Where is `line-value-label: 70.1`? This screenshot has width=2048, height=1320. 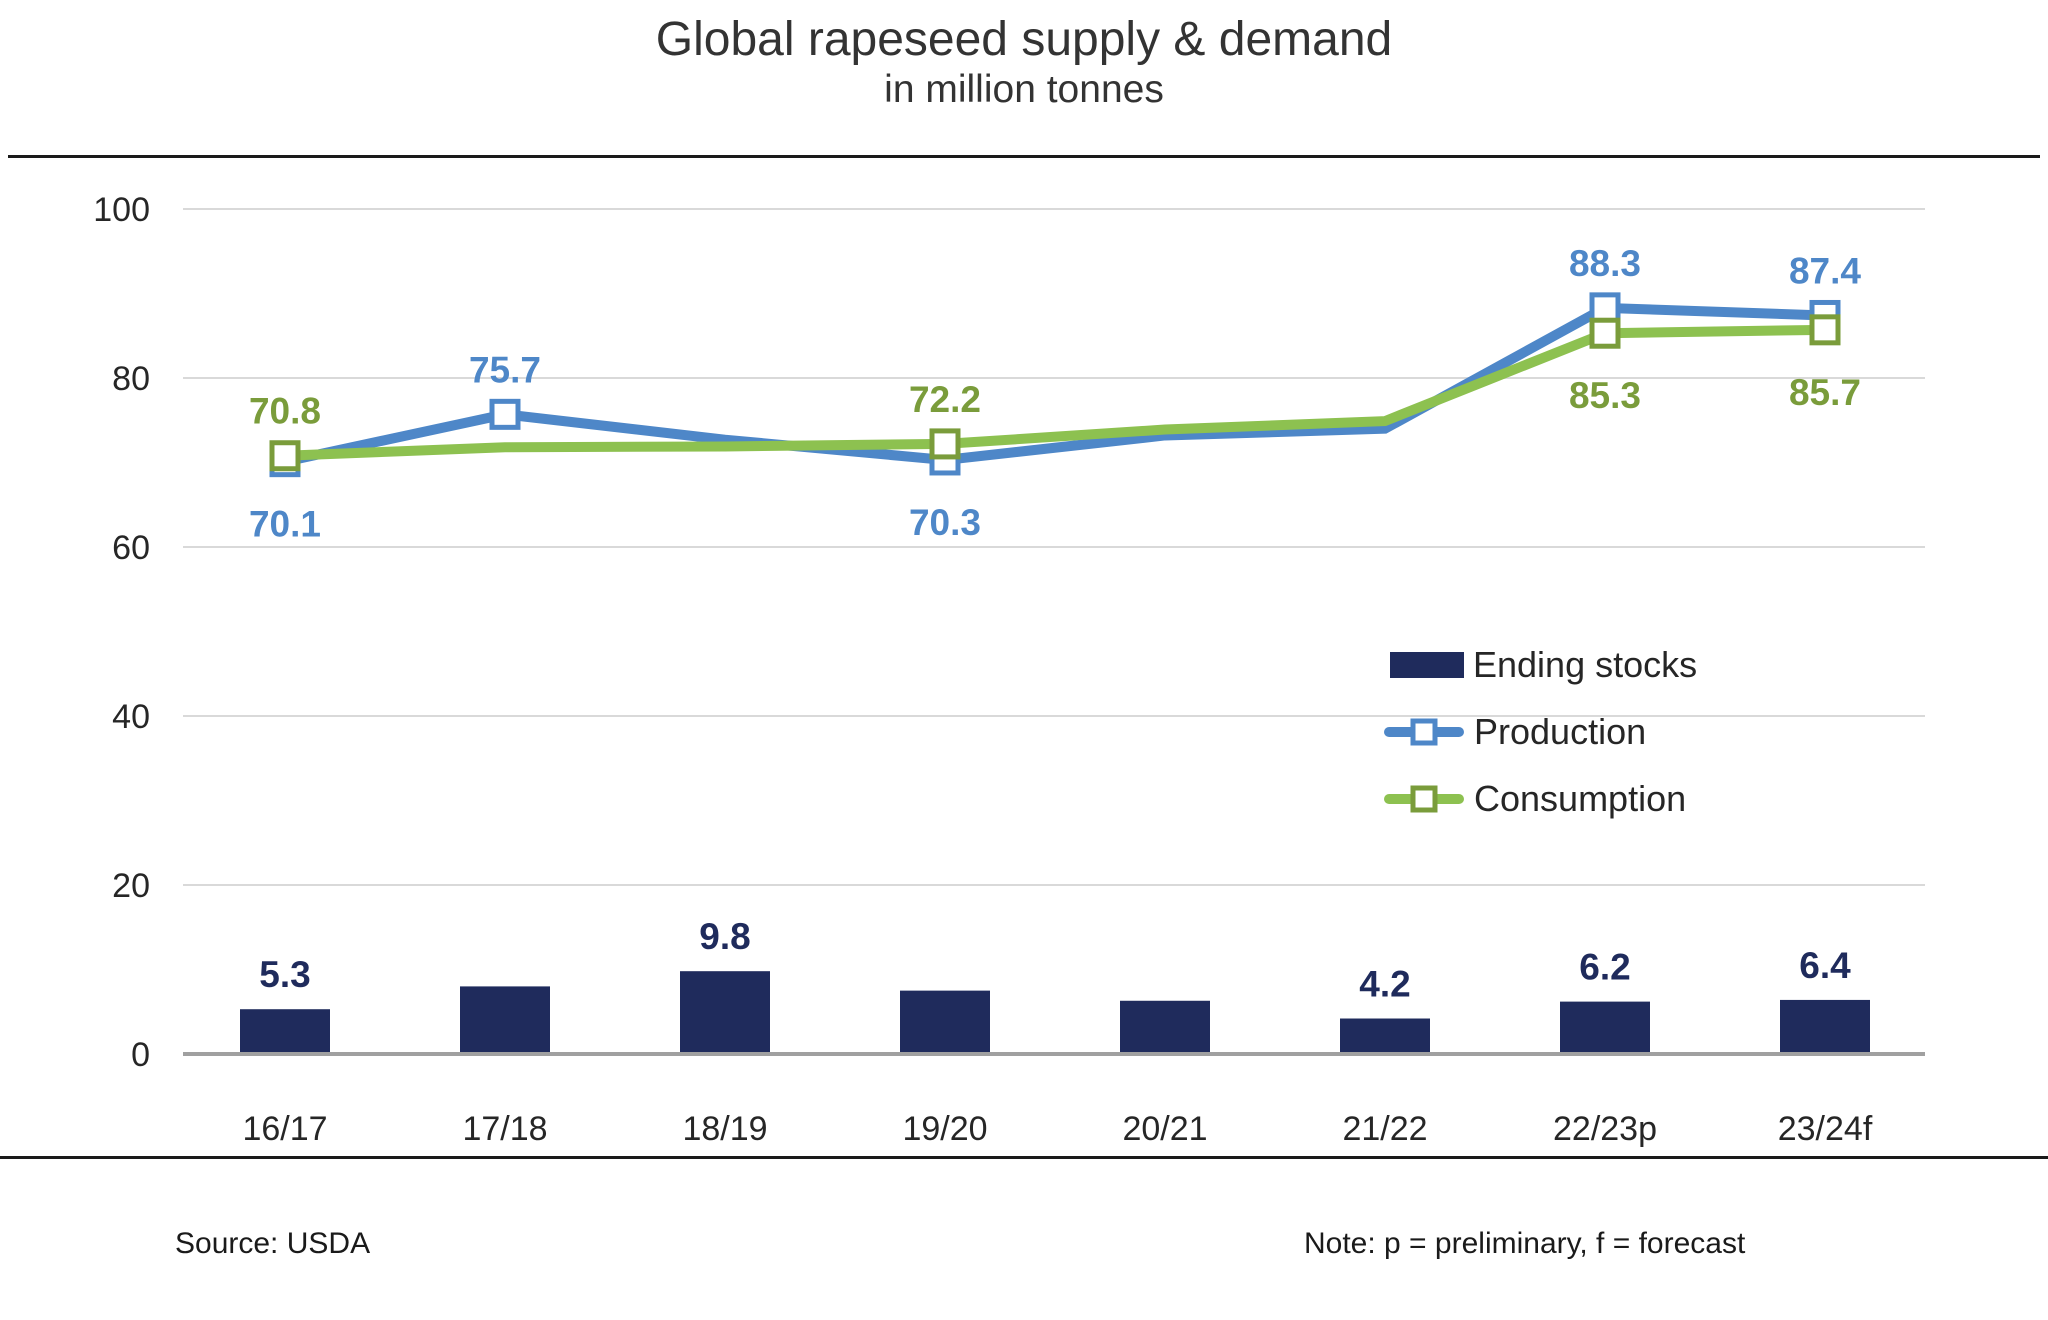
line-value-label: 70.1 is located at coordinates (285, 524).